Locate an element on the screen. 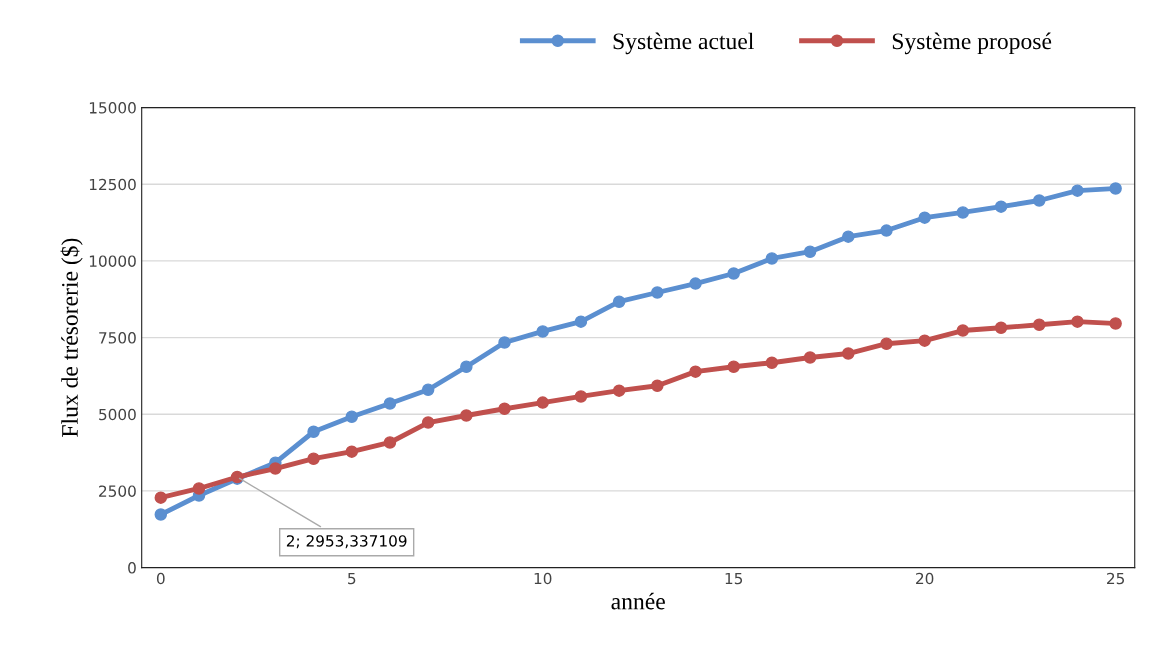  x-axis-title: année is located at coordinates (638, 601).